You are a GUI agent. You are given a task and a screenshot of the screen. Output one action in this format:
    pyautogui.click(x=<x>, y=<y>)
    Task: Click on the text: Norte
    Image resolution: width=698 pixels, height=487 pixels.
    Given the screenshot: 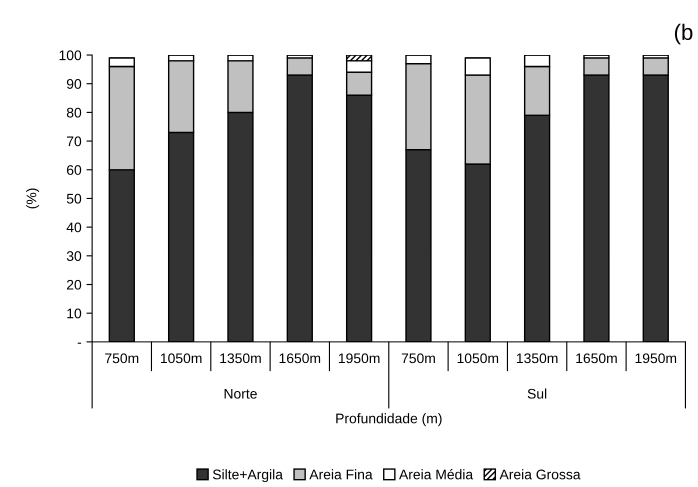 What is the action you would take?
    pyautogui.click(x=240, y=393)
    